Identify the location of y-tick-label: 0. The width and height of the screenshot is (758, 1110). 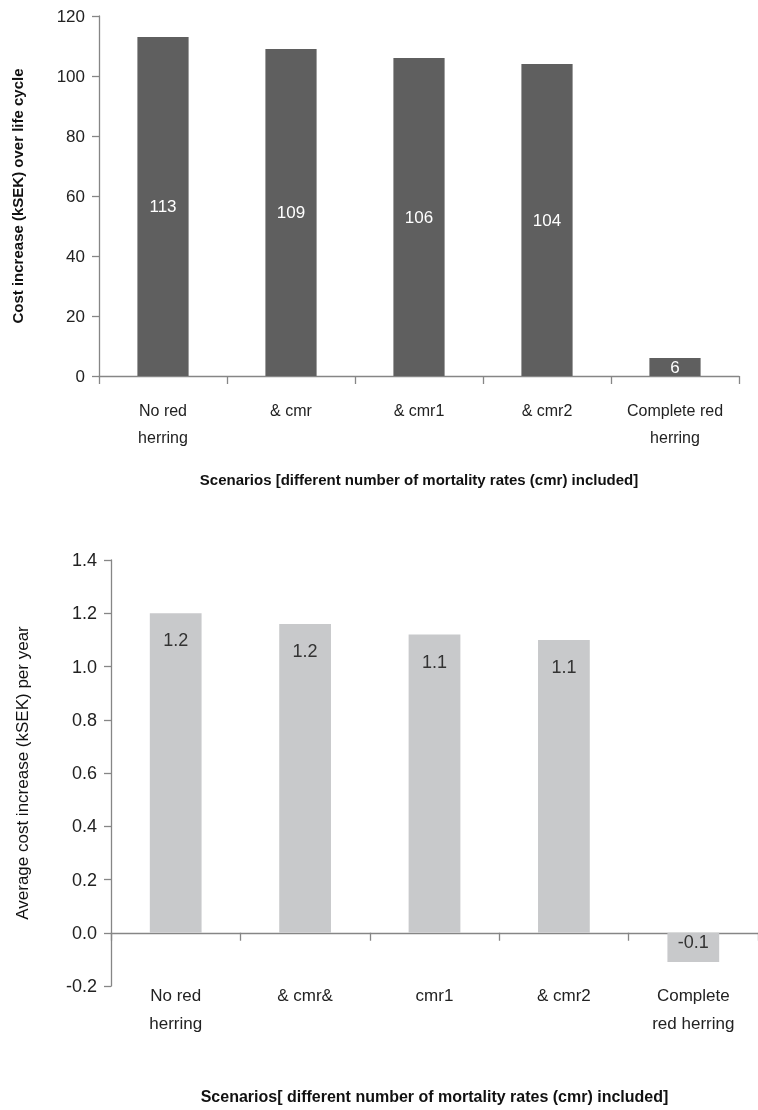
(80, 376).